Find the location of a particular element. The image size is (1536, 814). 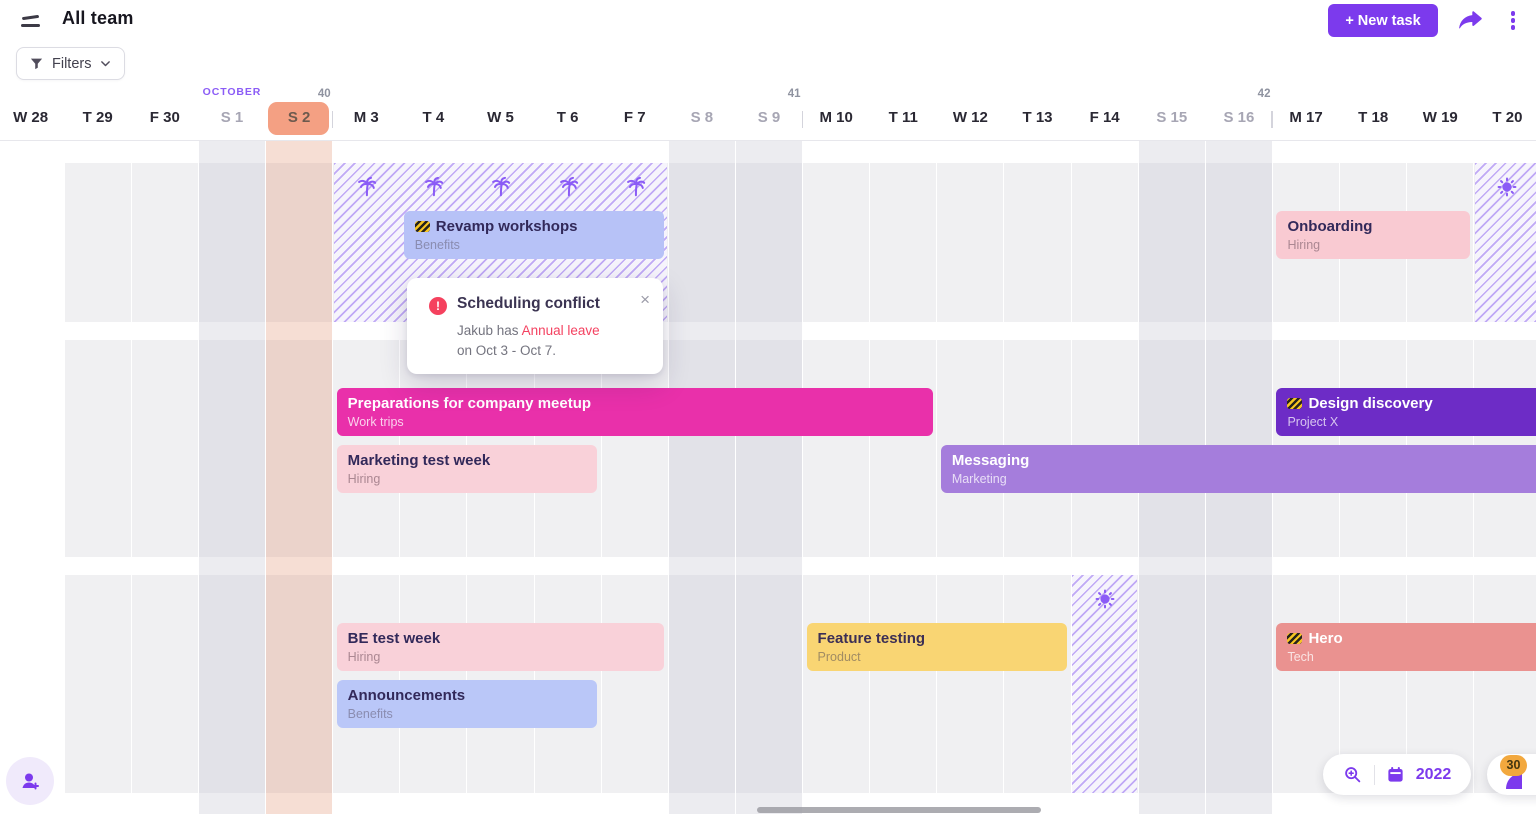

day-label-S-1: S 1 is located at coordinates (232, 117).